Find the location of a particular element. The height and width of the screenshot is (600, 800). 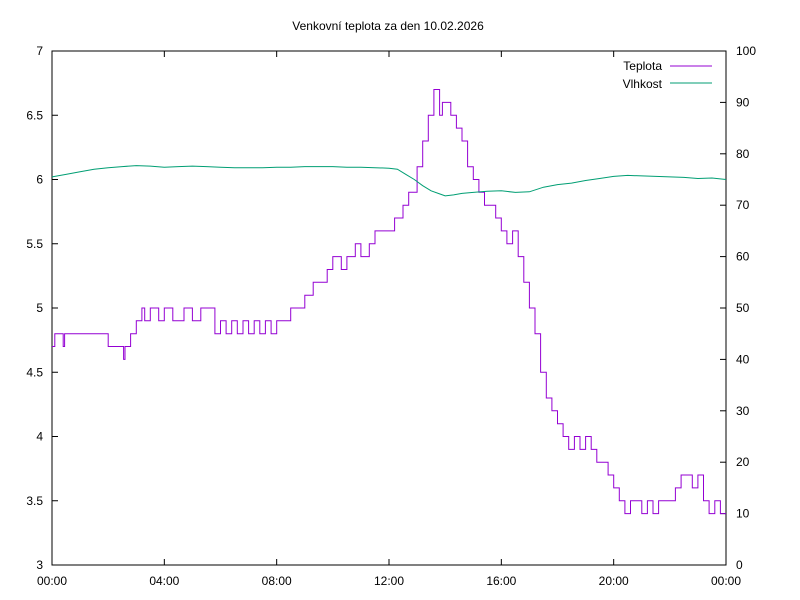

x-axis: 00:00 04:00 08:00 12:00 16:00 20:00 00:00 is located at coordinates (389, 573).